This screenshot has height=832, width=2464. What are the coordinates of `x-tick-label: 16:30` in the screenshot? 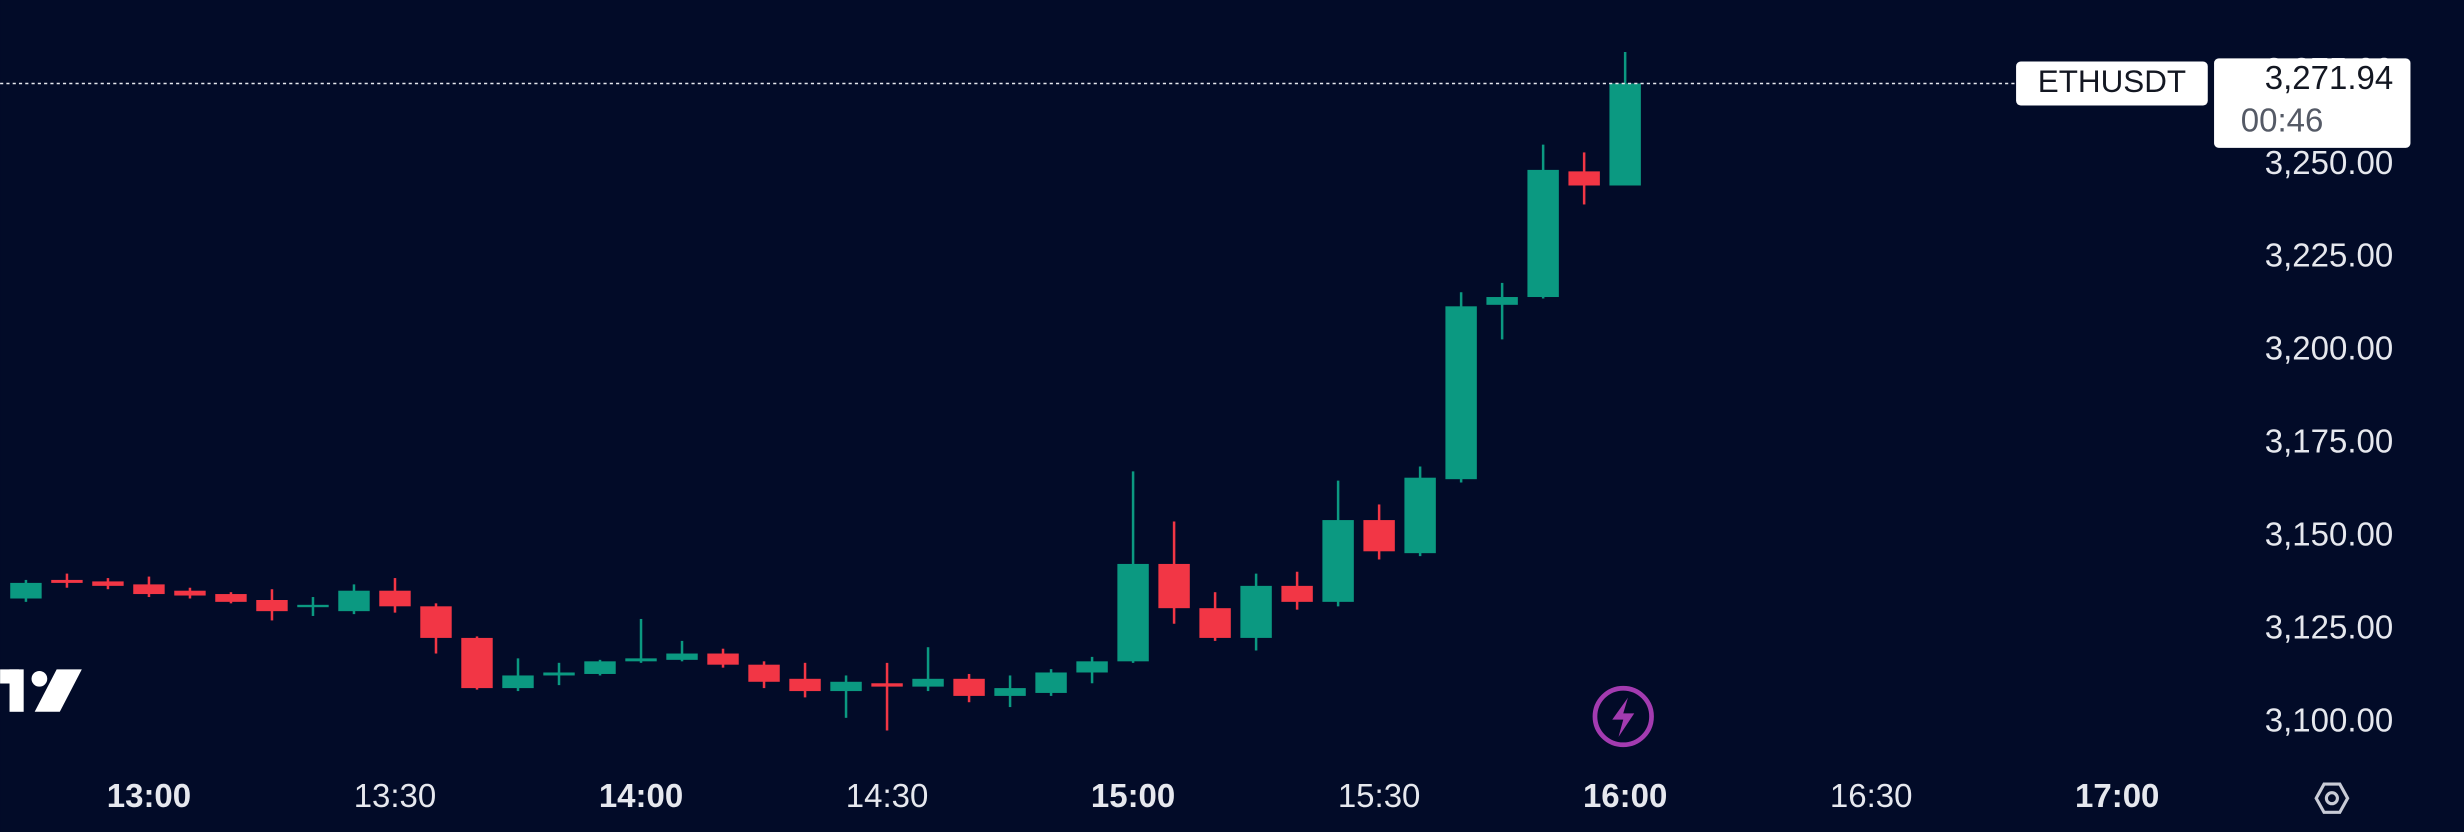 It's located at (1871, 795).